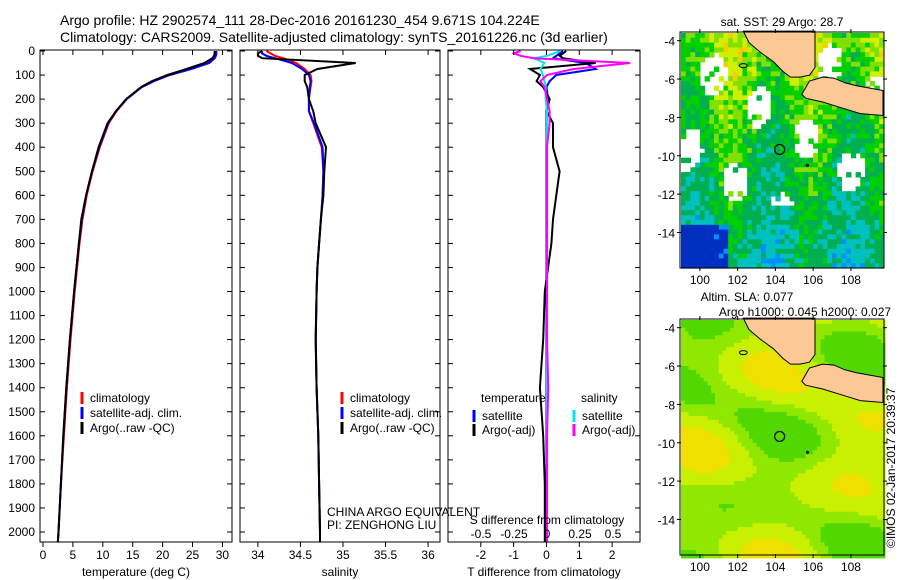  Describe the element at coordinates (807, 165) in the screenshot. I see `christmas-island-marker` at that location.